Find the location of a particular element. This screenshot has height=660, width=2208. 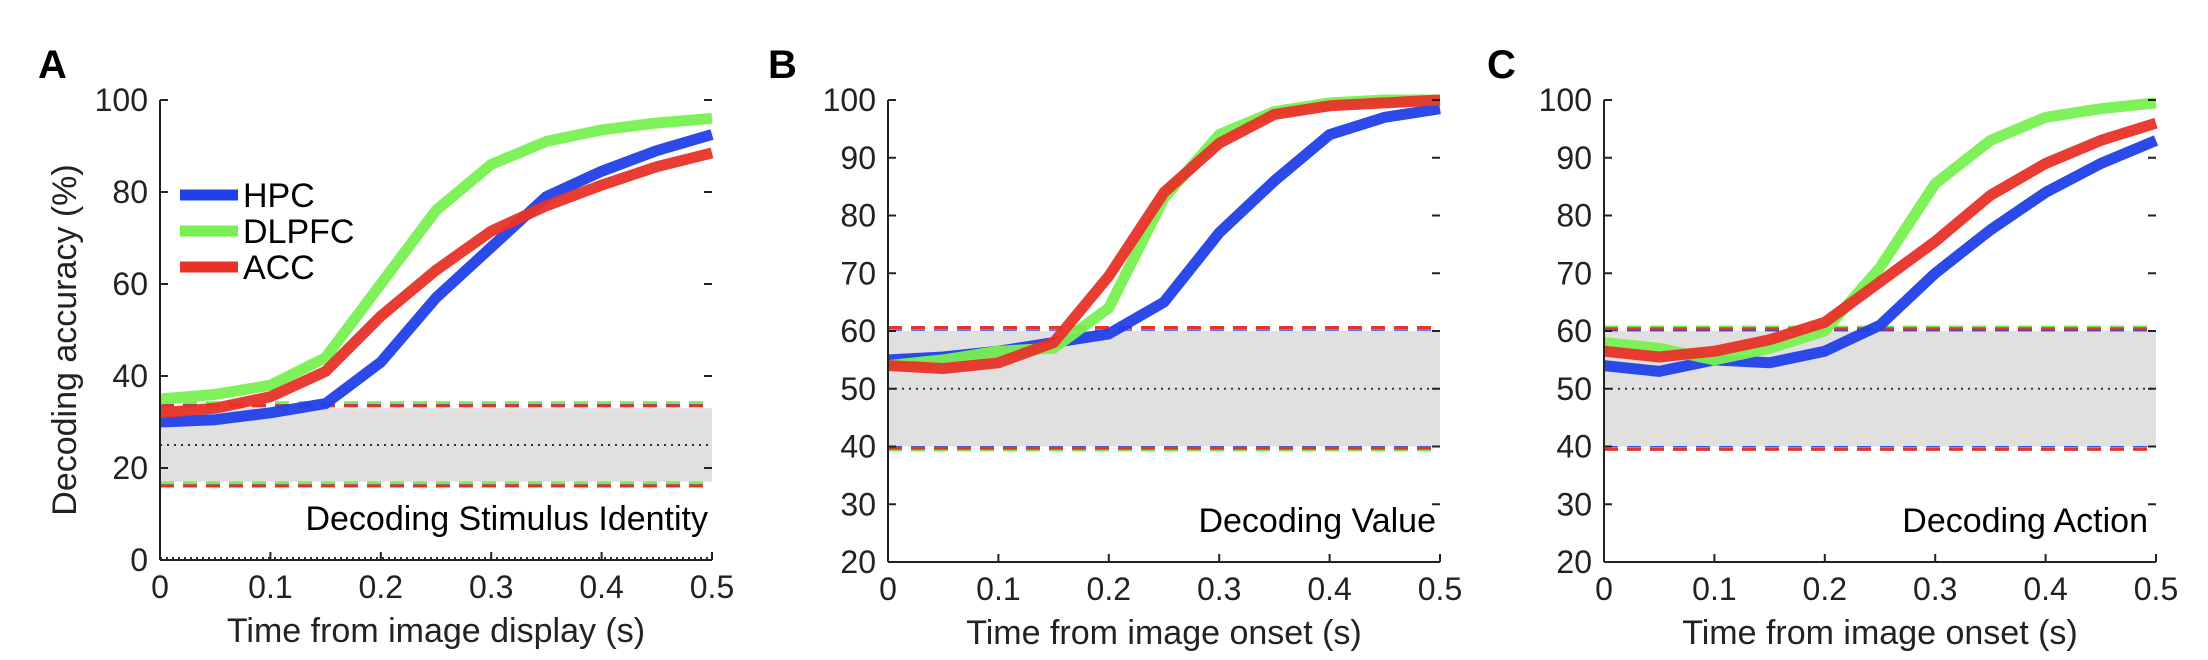

panel-letter: A is located at coordinates (52, 65).